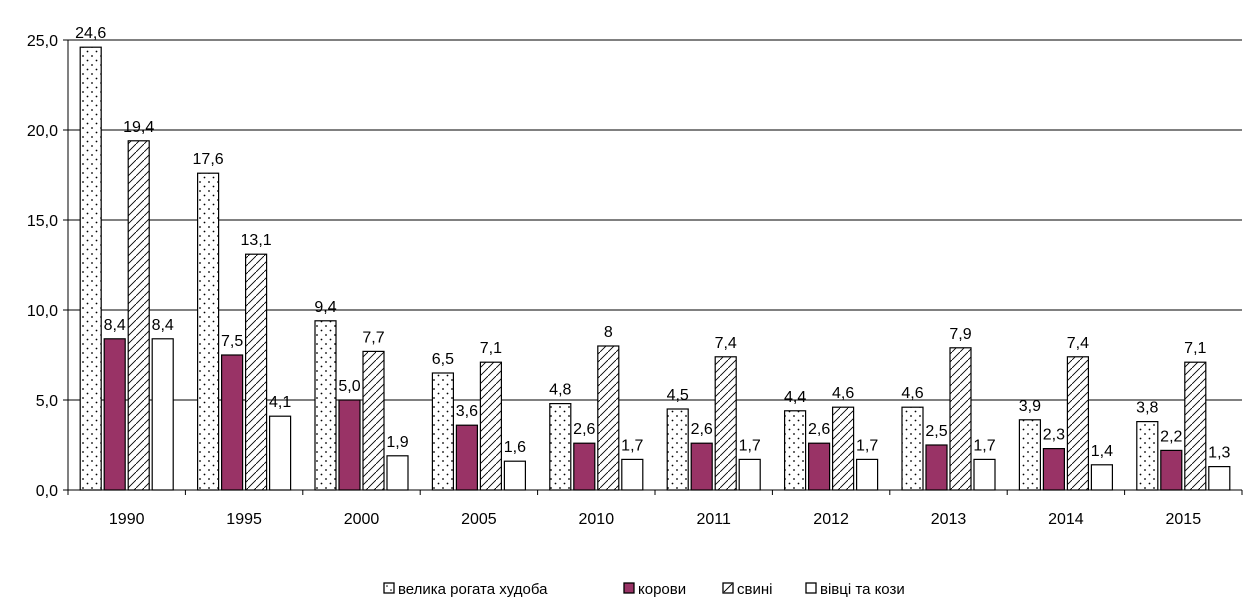 The width and height of the screenshot is (1249, 608). What do you see at coordinates (560, 390) in the screenshot?
I see `data-label: 4,8` at bounding box center [560, 390].